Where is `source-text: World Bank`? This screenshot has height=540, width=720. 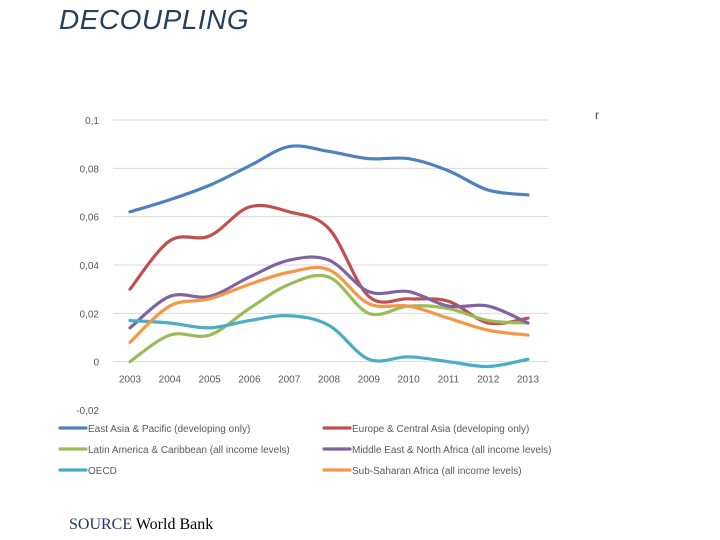 source-text: World Bank is located at coordinates (174, 524).